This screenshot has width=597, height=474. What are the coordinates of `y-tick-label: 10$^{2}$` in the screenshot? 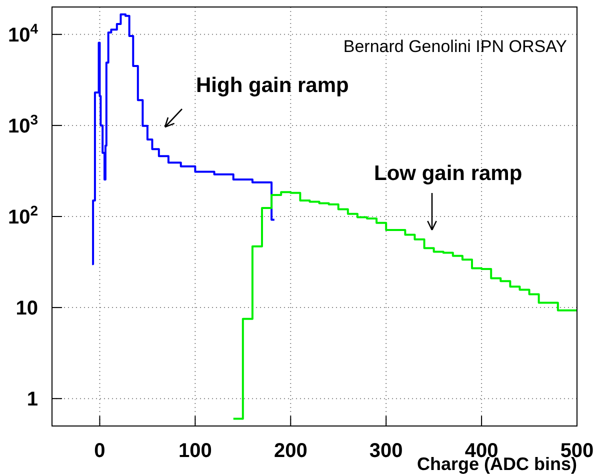 It's located at (23, 215).